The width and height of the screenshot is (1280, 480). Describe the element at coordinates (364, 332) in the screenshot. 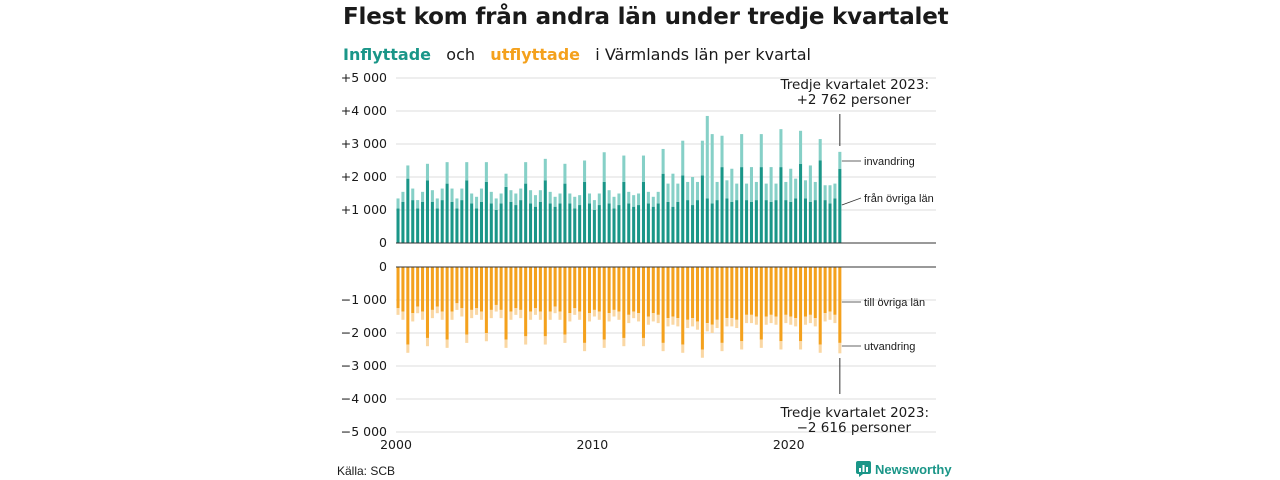

I see `bottom-y-tick-label: −2 000` at that location.